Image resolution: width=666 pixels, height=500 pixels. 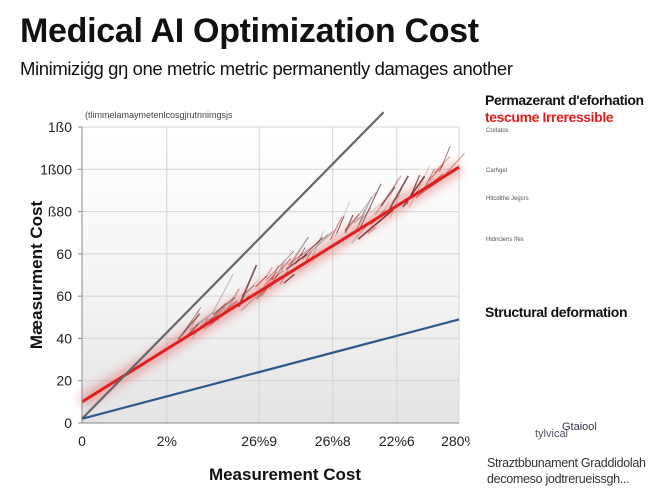 What do you see at coordinates (579, 427) in the screenshot?
I see `footer-tag: Gtaiool` at bounding box center [579, 427].